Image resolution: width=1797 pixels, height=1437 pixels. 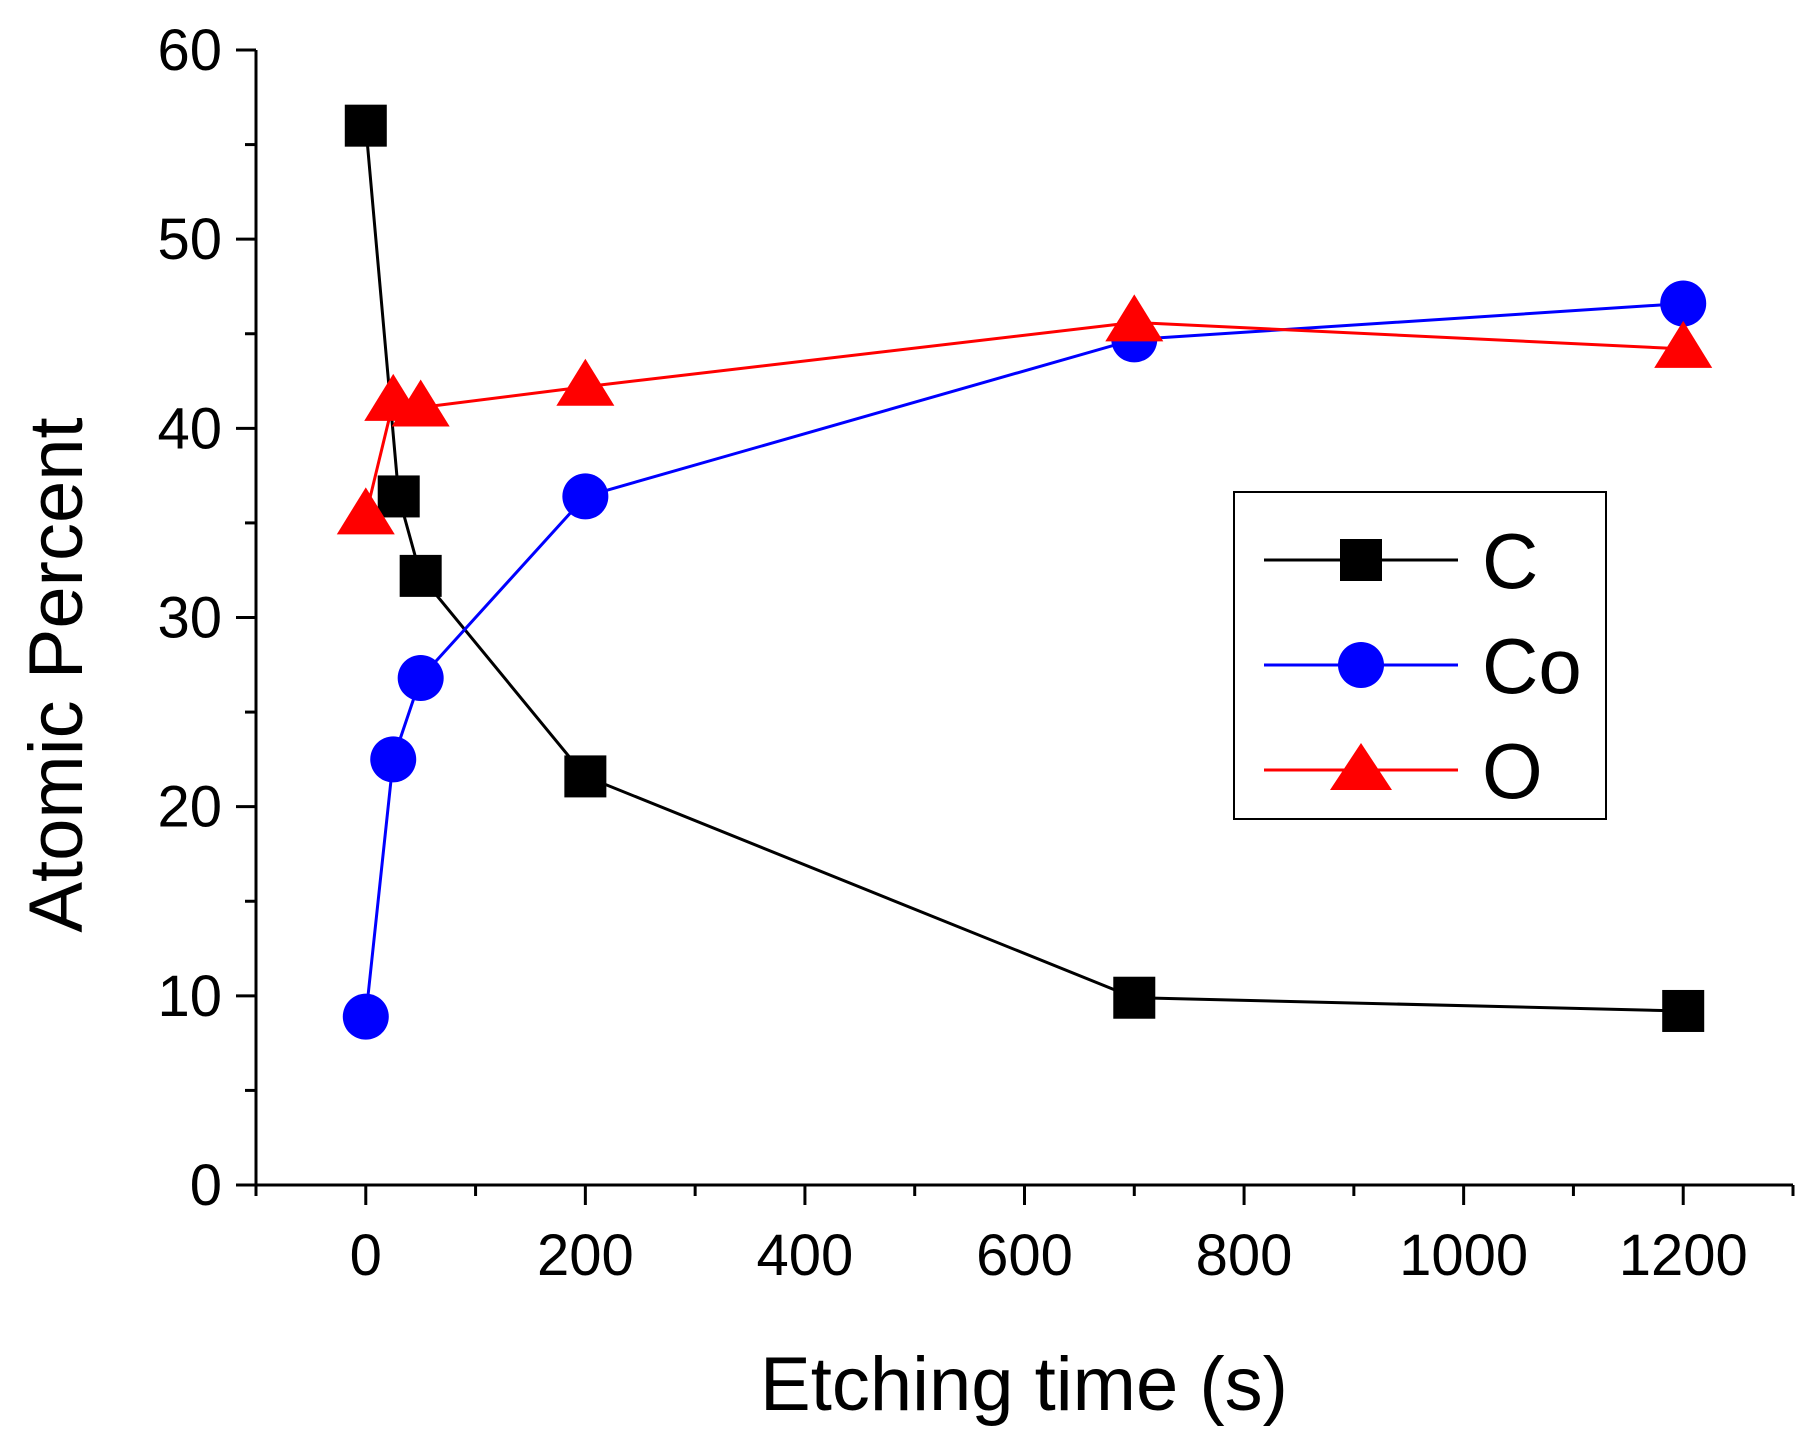 I want to click on legend-label-co: Co, so click(x=1532, y=666).